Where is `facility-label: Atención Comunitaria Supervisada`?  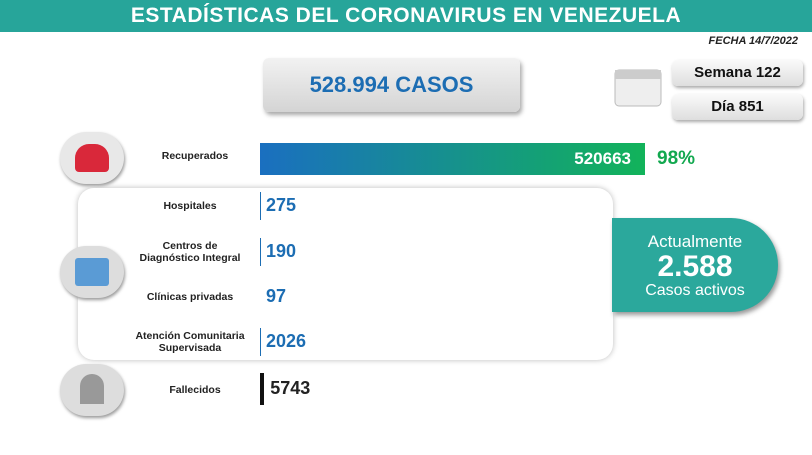
facility-label: Atención Comunitaria Supervisada is located at coordinates (190, 342).